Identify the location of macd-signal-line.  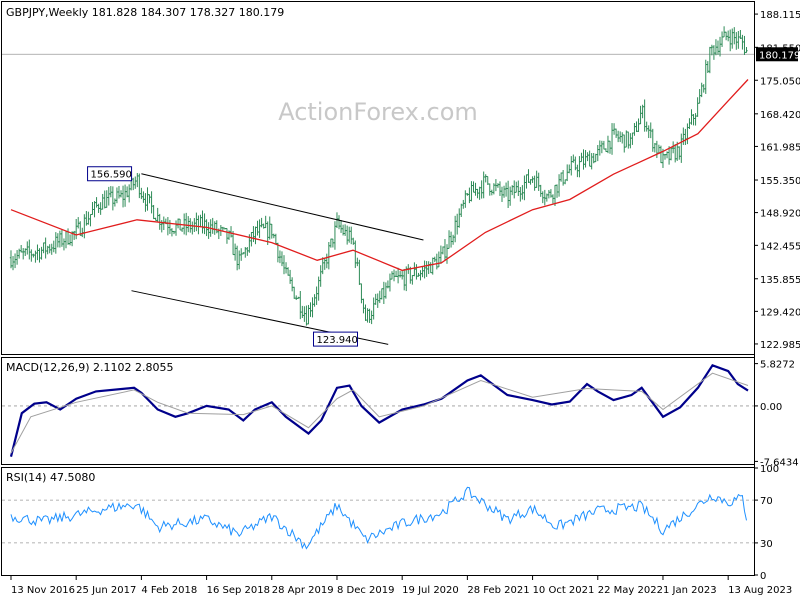
(379, 413).